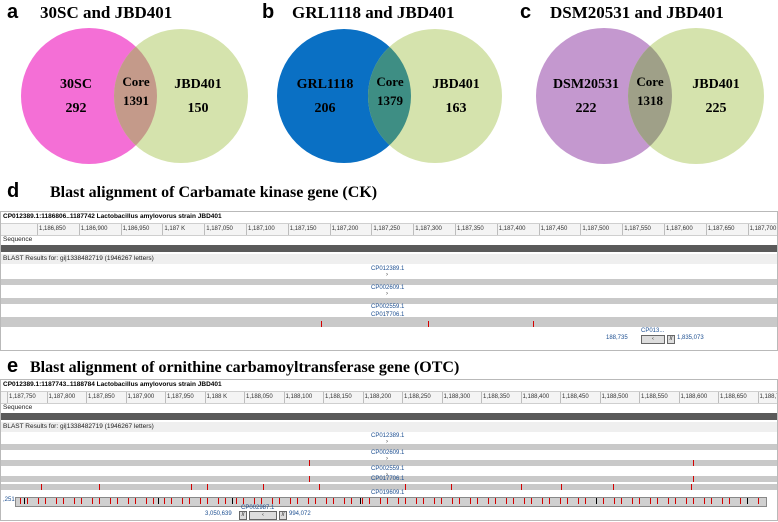  Describe the element at coordinates (389, 447) in the screenshot. I see `blast-e-track` at that location.